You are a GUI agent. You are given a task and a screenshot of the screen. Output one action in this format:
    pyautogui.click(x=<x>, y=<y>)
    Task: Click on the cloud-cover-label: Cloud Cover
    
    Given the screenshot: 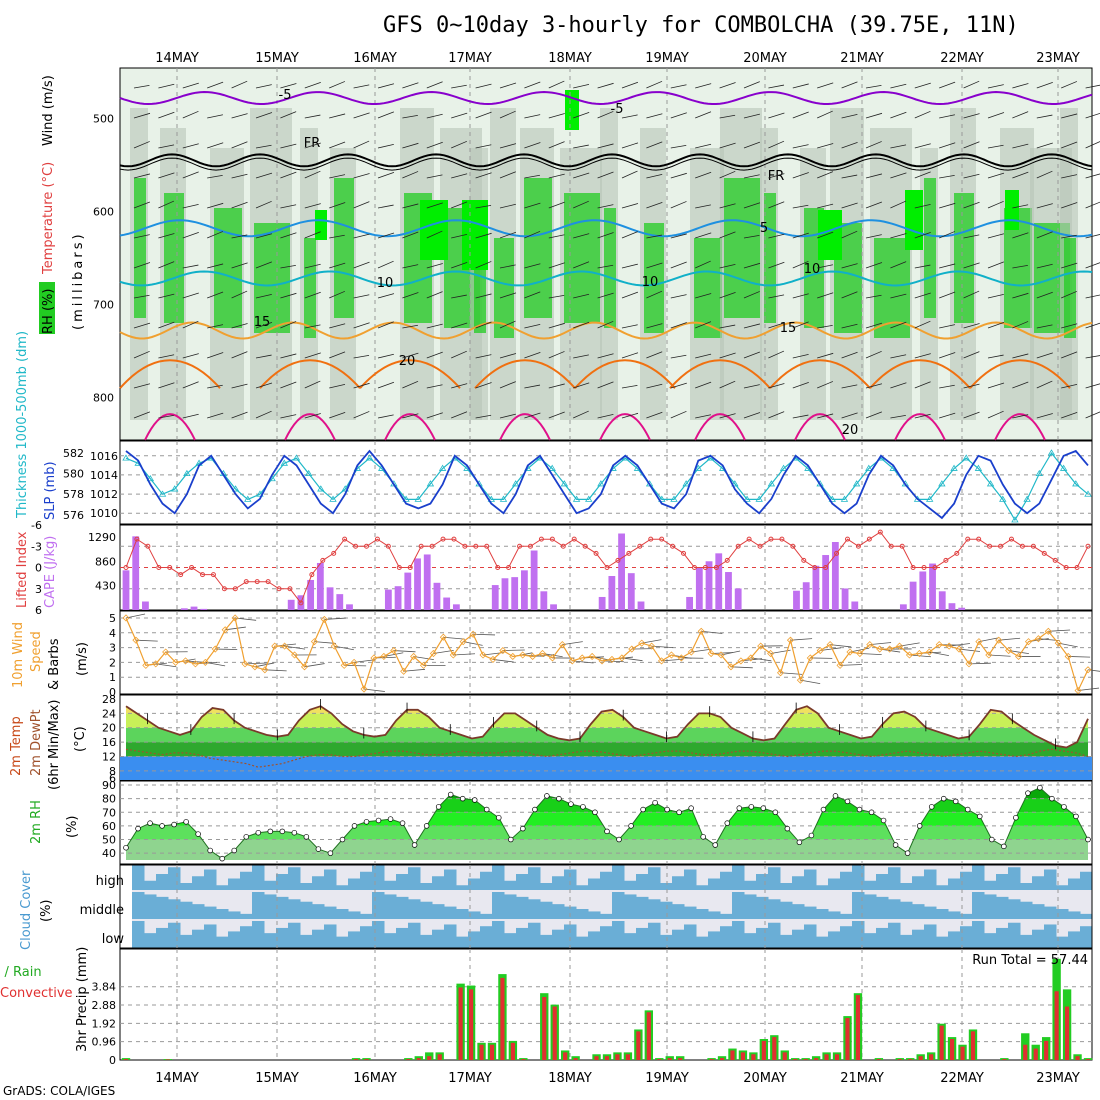 What is the action you would take?
    pyautogui.click(x=26, y=910)
    